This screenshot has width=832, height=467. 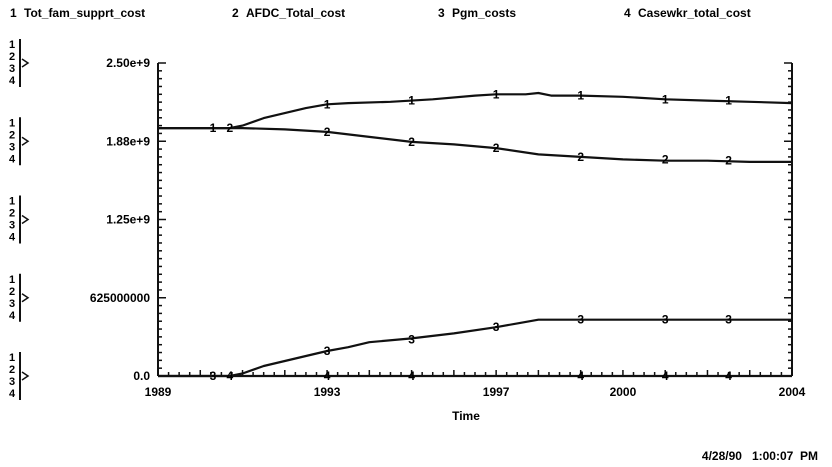 What do you see at coordinates (84, 13) in the screenshot?
I see `legend-label-1: Tot_fam_supprt_cost` at bounding box center [84, 13].